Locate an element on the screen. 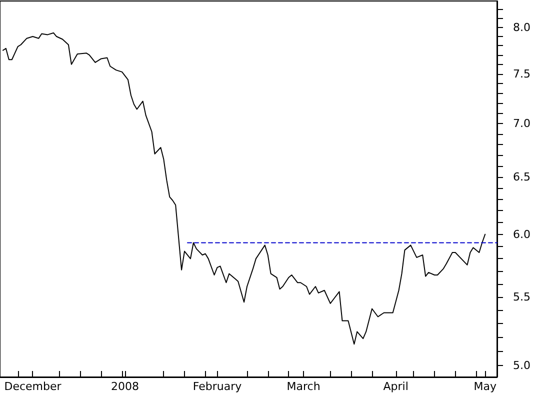 This screenshot has height=395, width=542. y-tick-label: 7.0 is located at coordinates (521, 123).